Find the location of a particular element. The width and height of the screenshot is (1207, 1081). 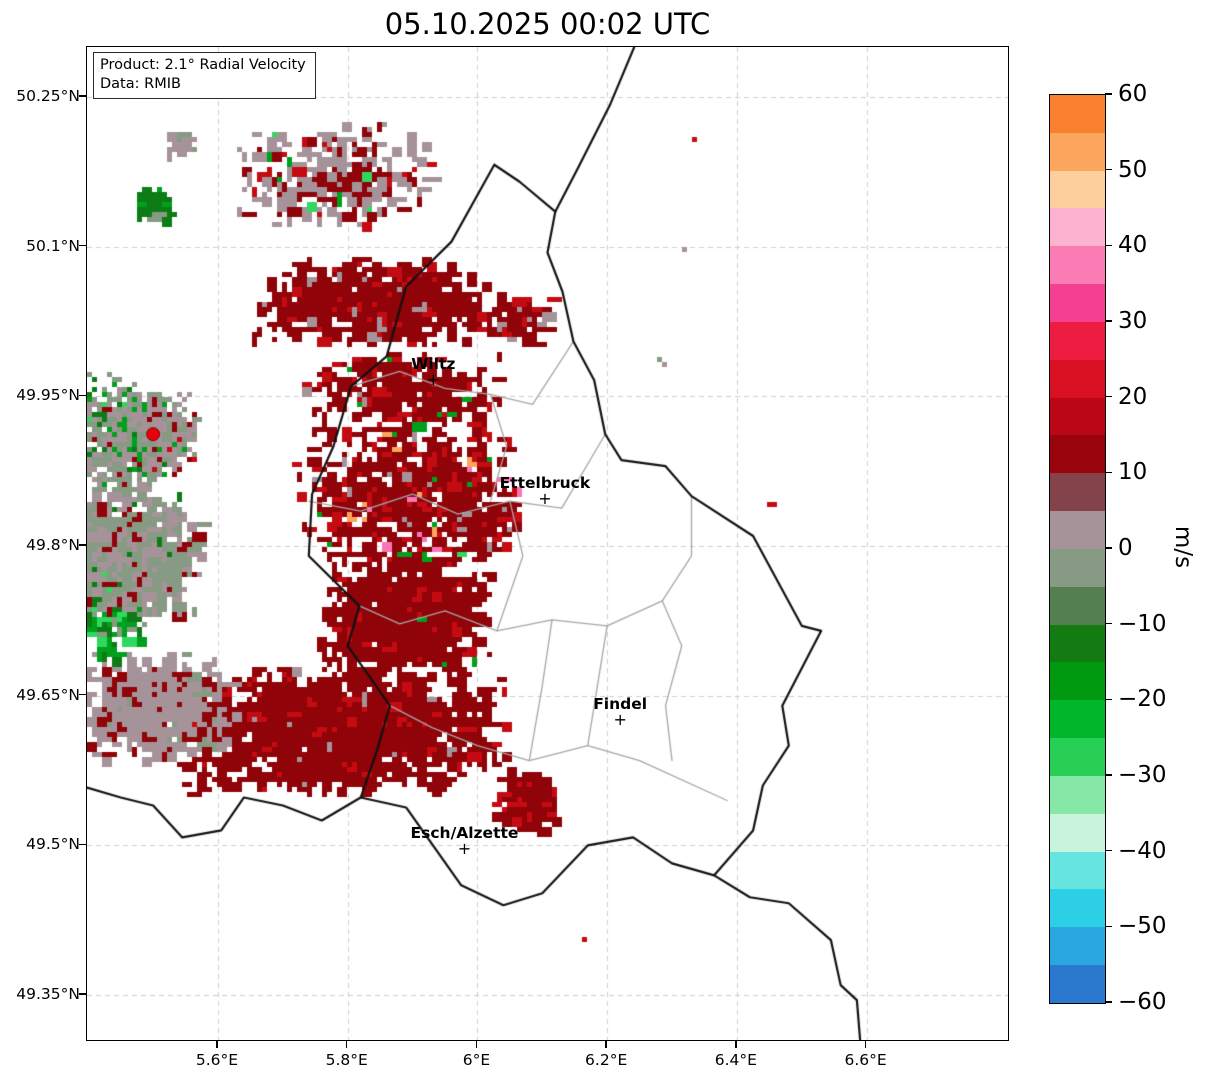

colorbar-tick-label: −40 is located at coordinates (1142, 850).